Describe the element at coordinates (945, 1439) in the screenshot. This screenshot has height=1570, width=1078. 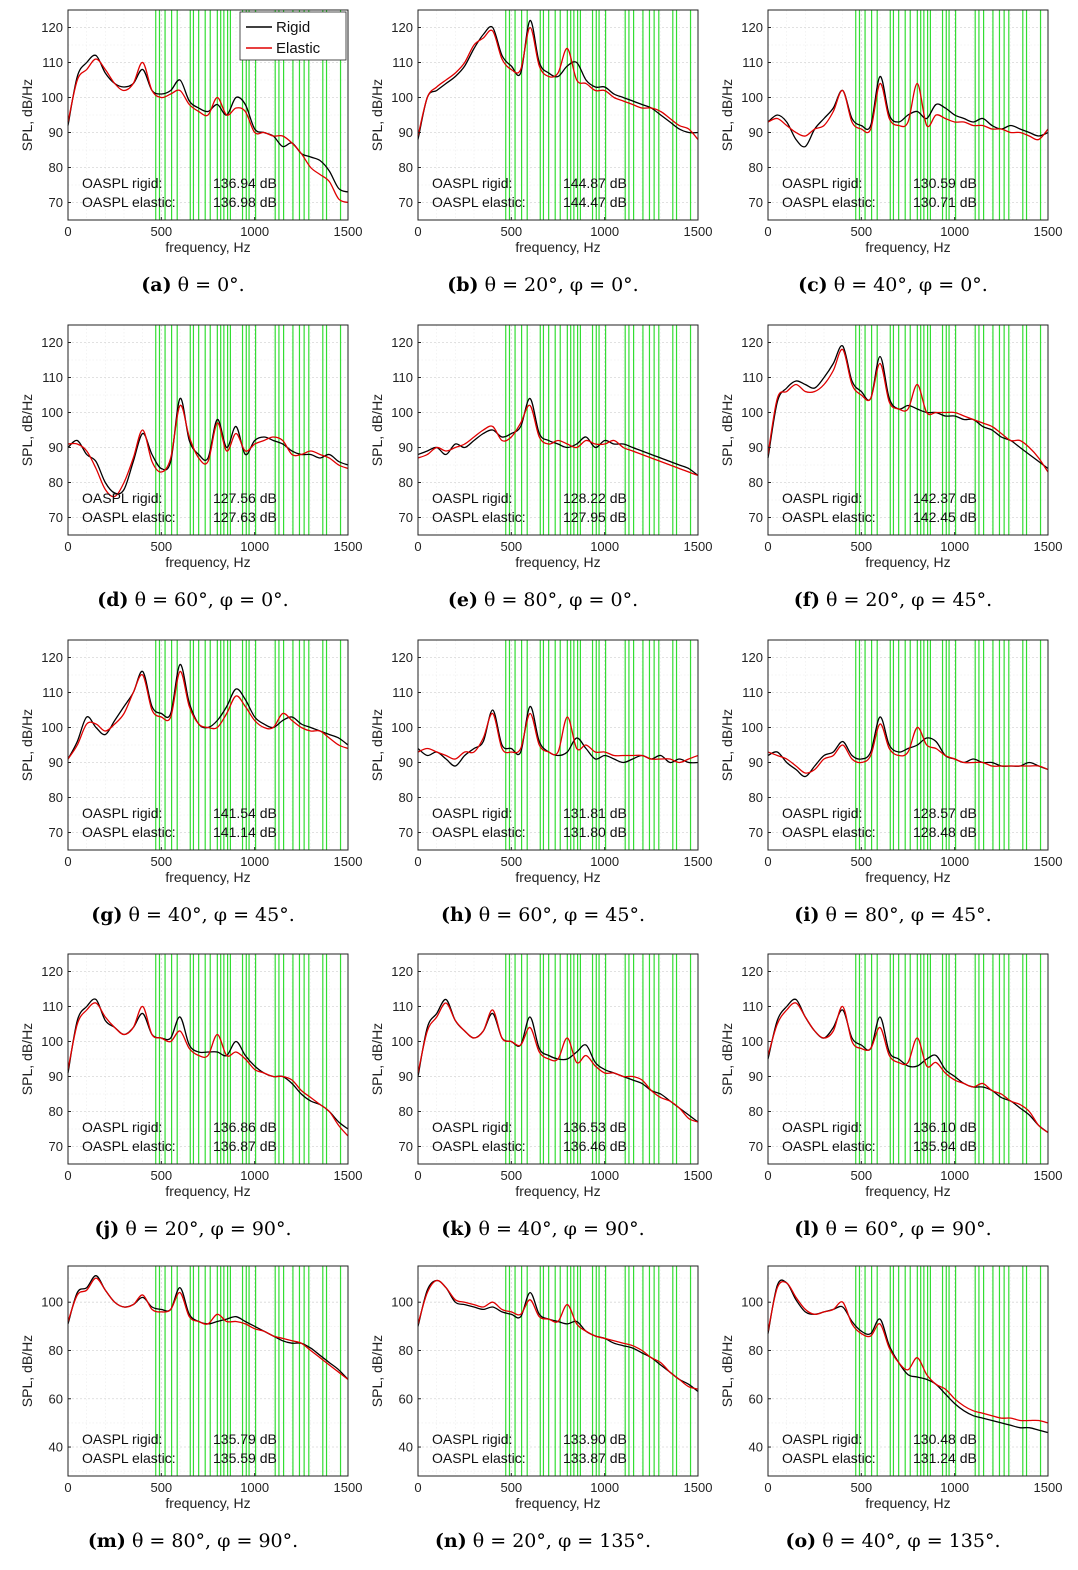
I see `oaspl-rigid-value: 130.48 dB` at that location.